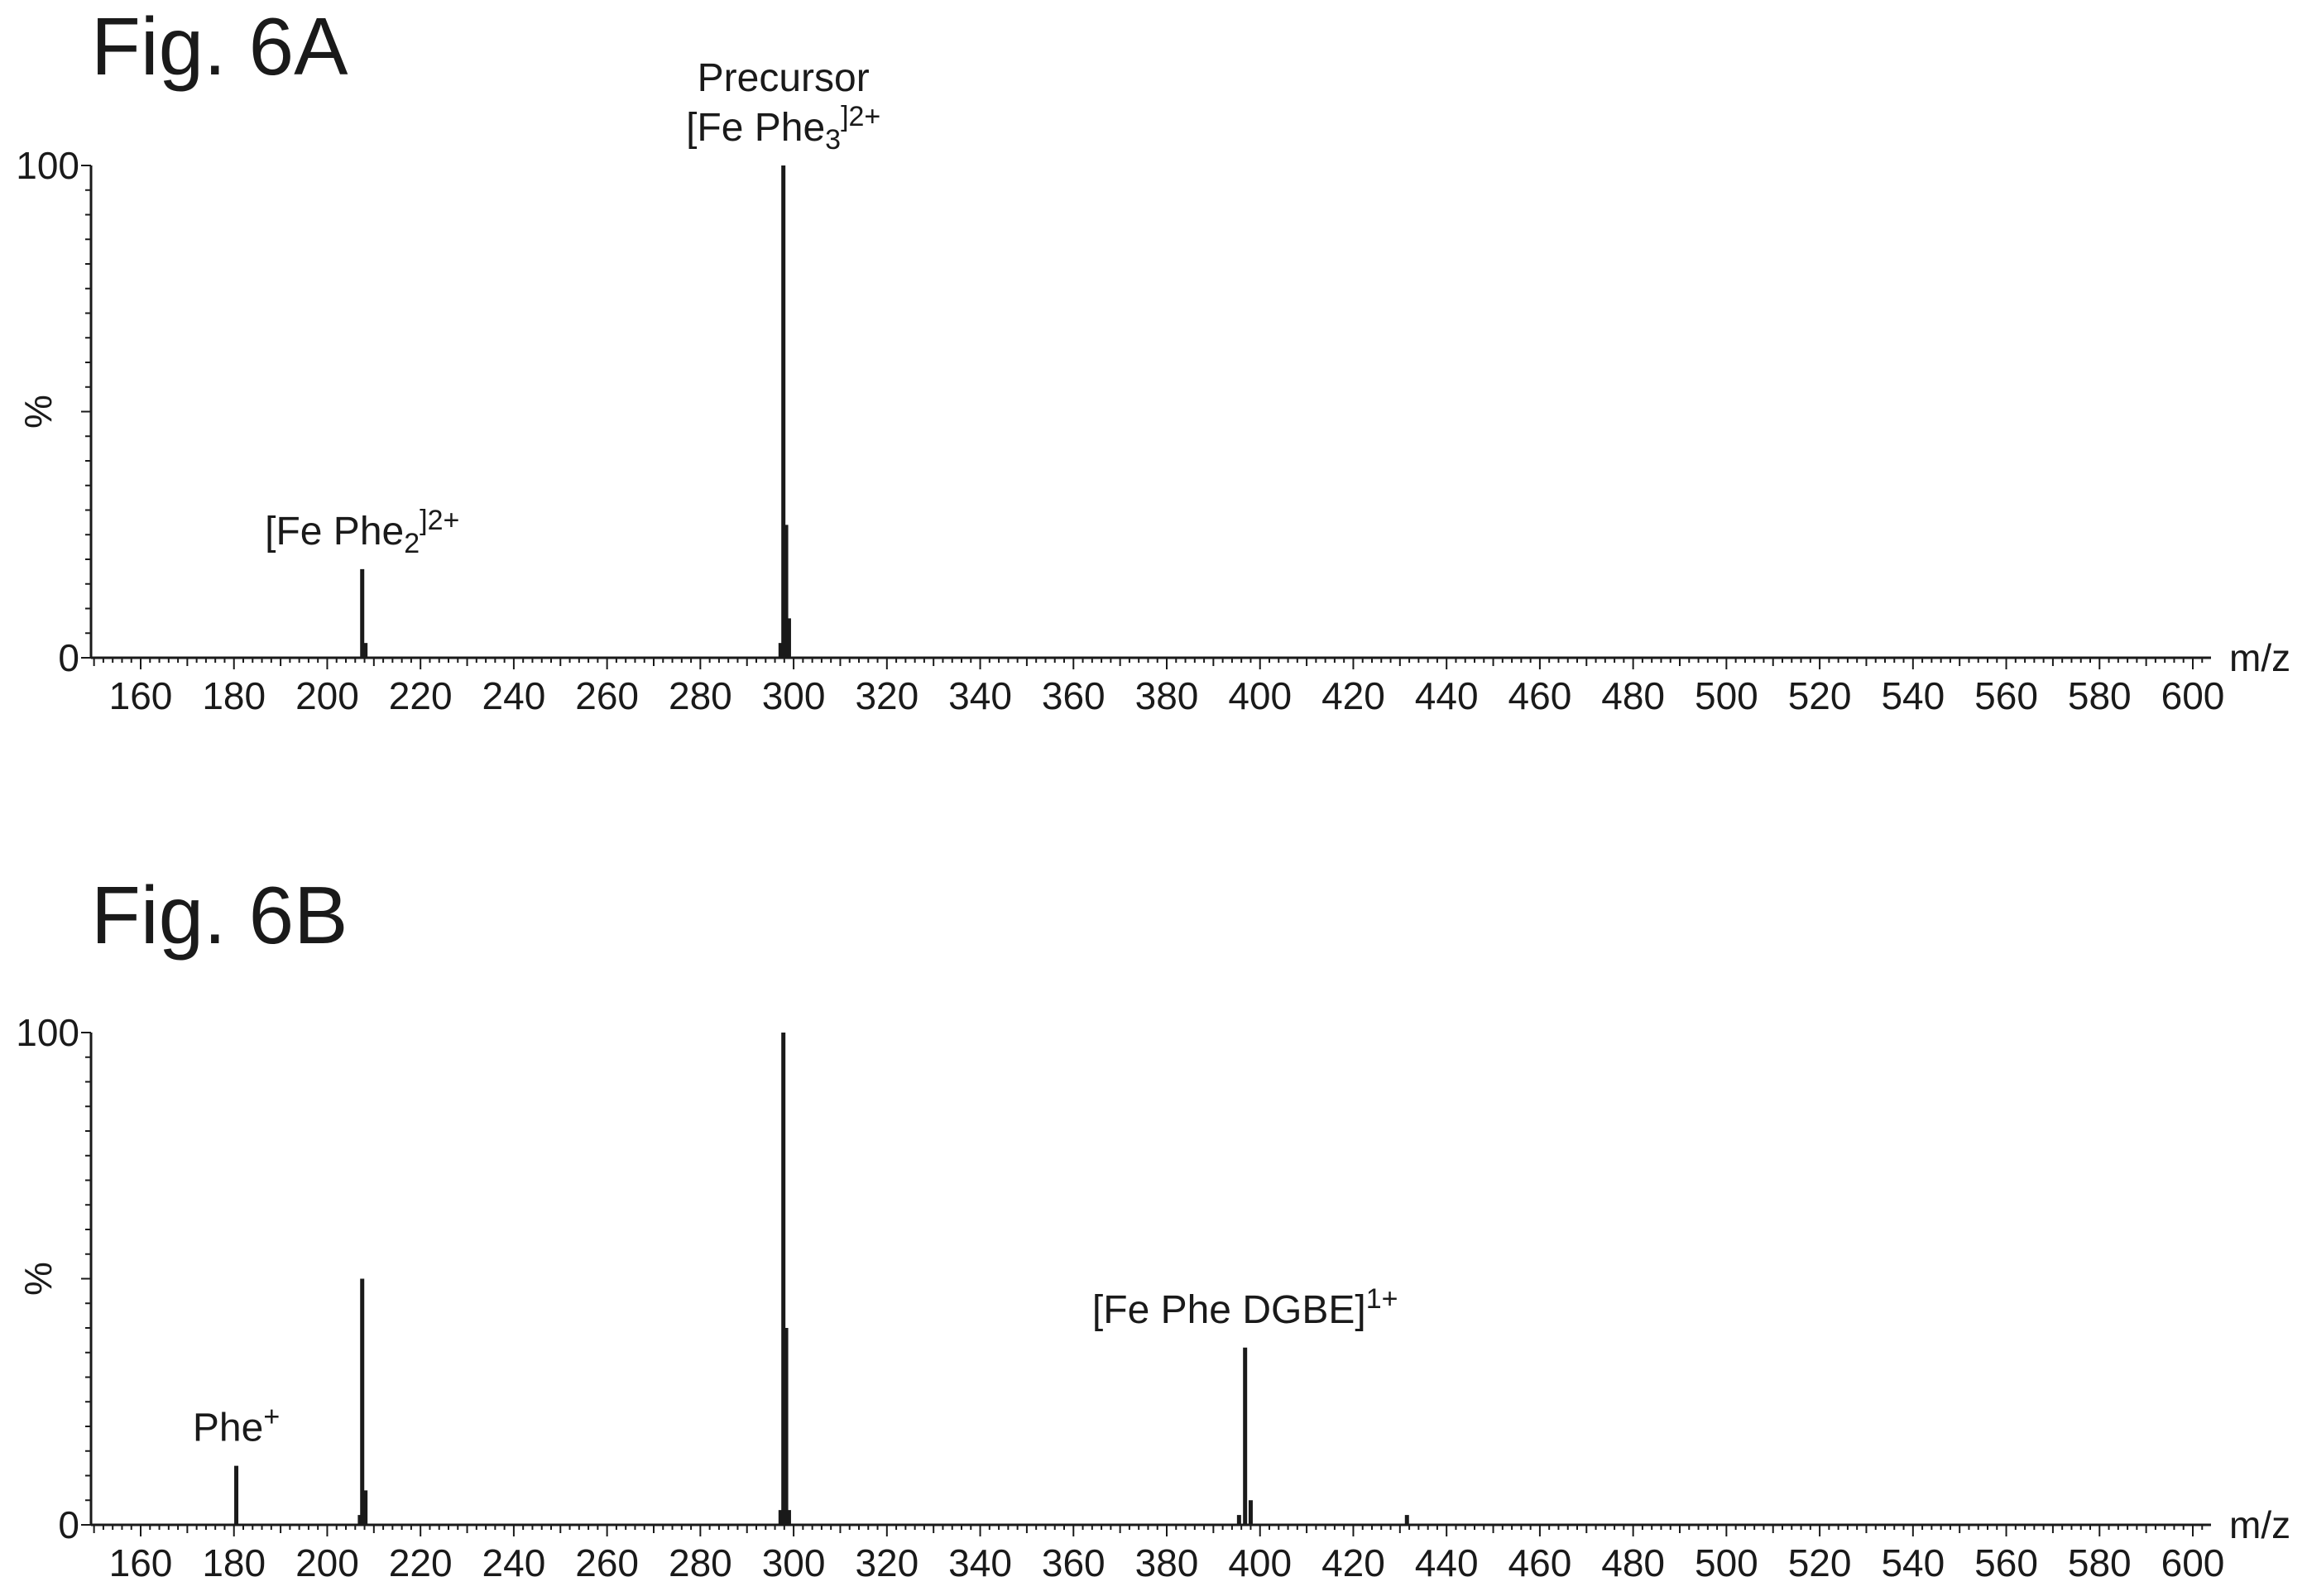 The width and height of the screenshot is (2307, 1596). I want to click on peak-annotation: [Fe Phe3]2+, so click(783, 128).